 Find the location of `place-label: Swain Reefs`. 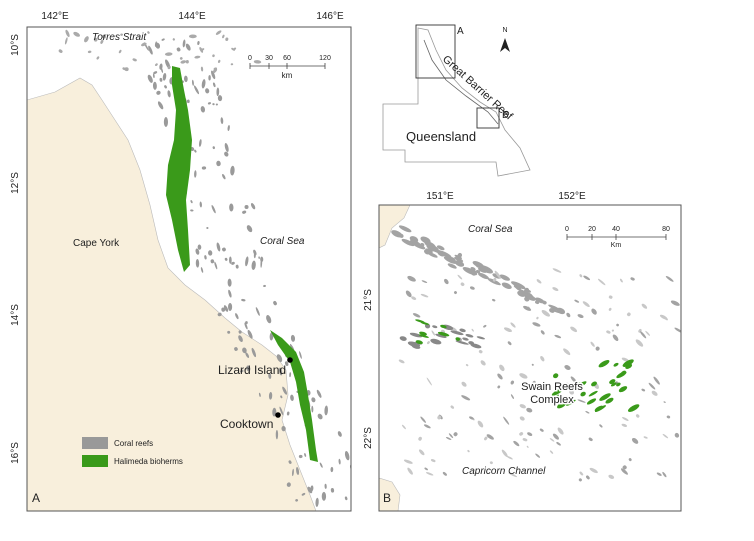

place-label: Swain Reefs is located at coordinates (552, 387).